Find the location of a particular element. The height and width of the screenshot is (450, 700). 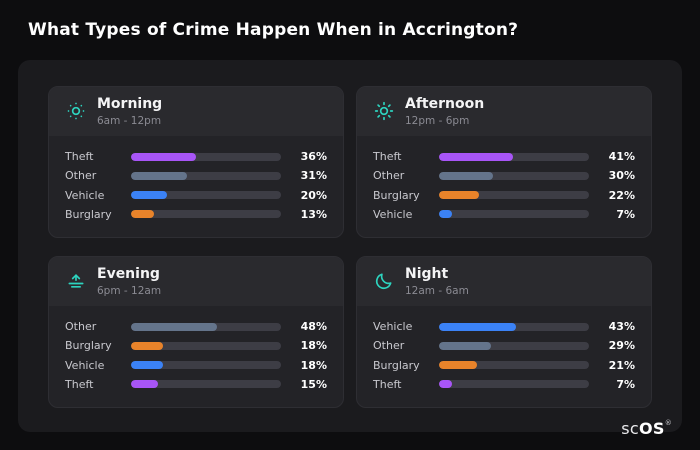

sun-icon is located at coordinates (384, 111).